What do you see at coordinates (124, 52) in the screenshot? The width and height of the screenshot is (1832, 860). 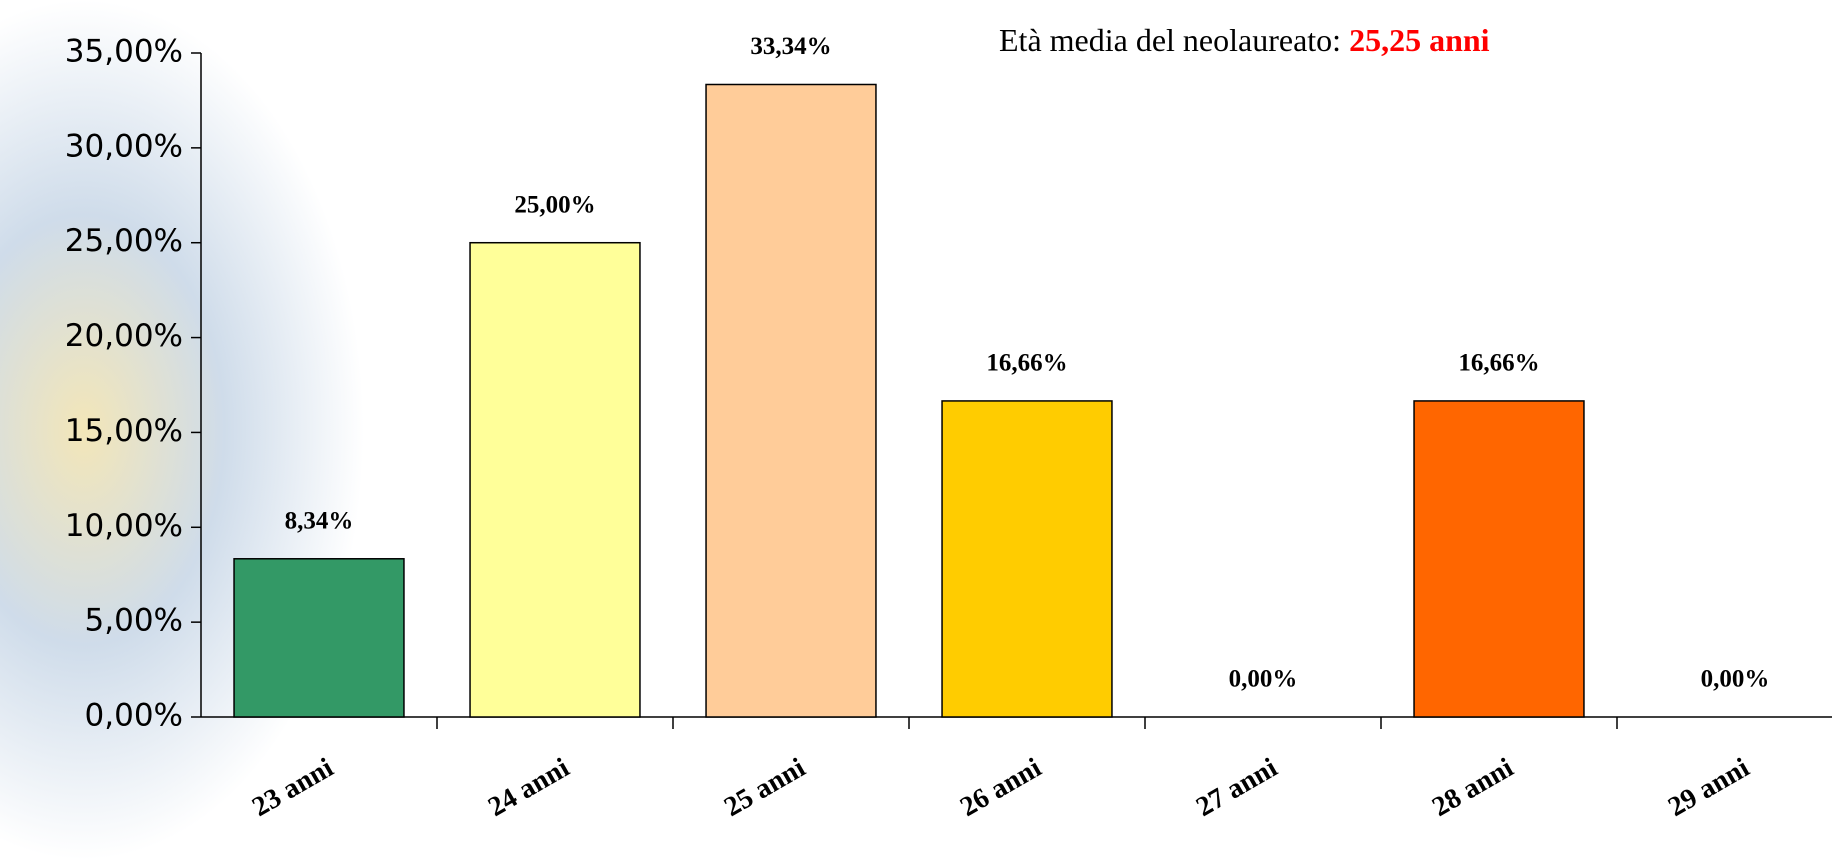 I see `y-tick-label: 35,00%` at bounding box center [124, 52].